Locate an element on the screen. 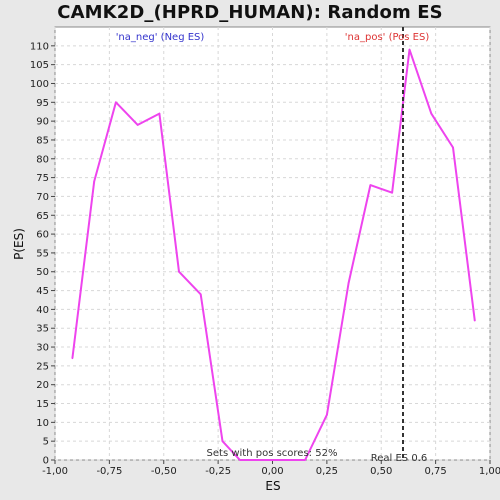 This screenshot has width=500, height=500. x-tick-label: -0,50 is located at coordinates (164, 471).